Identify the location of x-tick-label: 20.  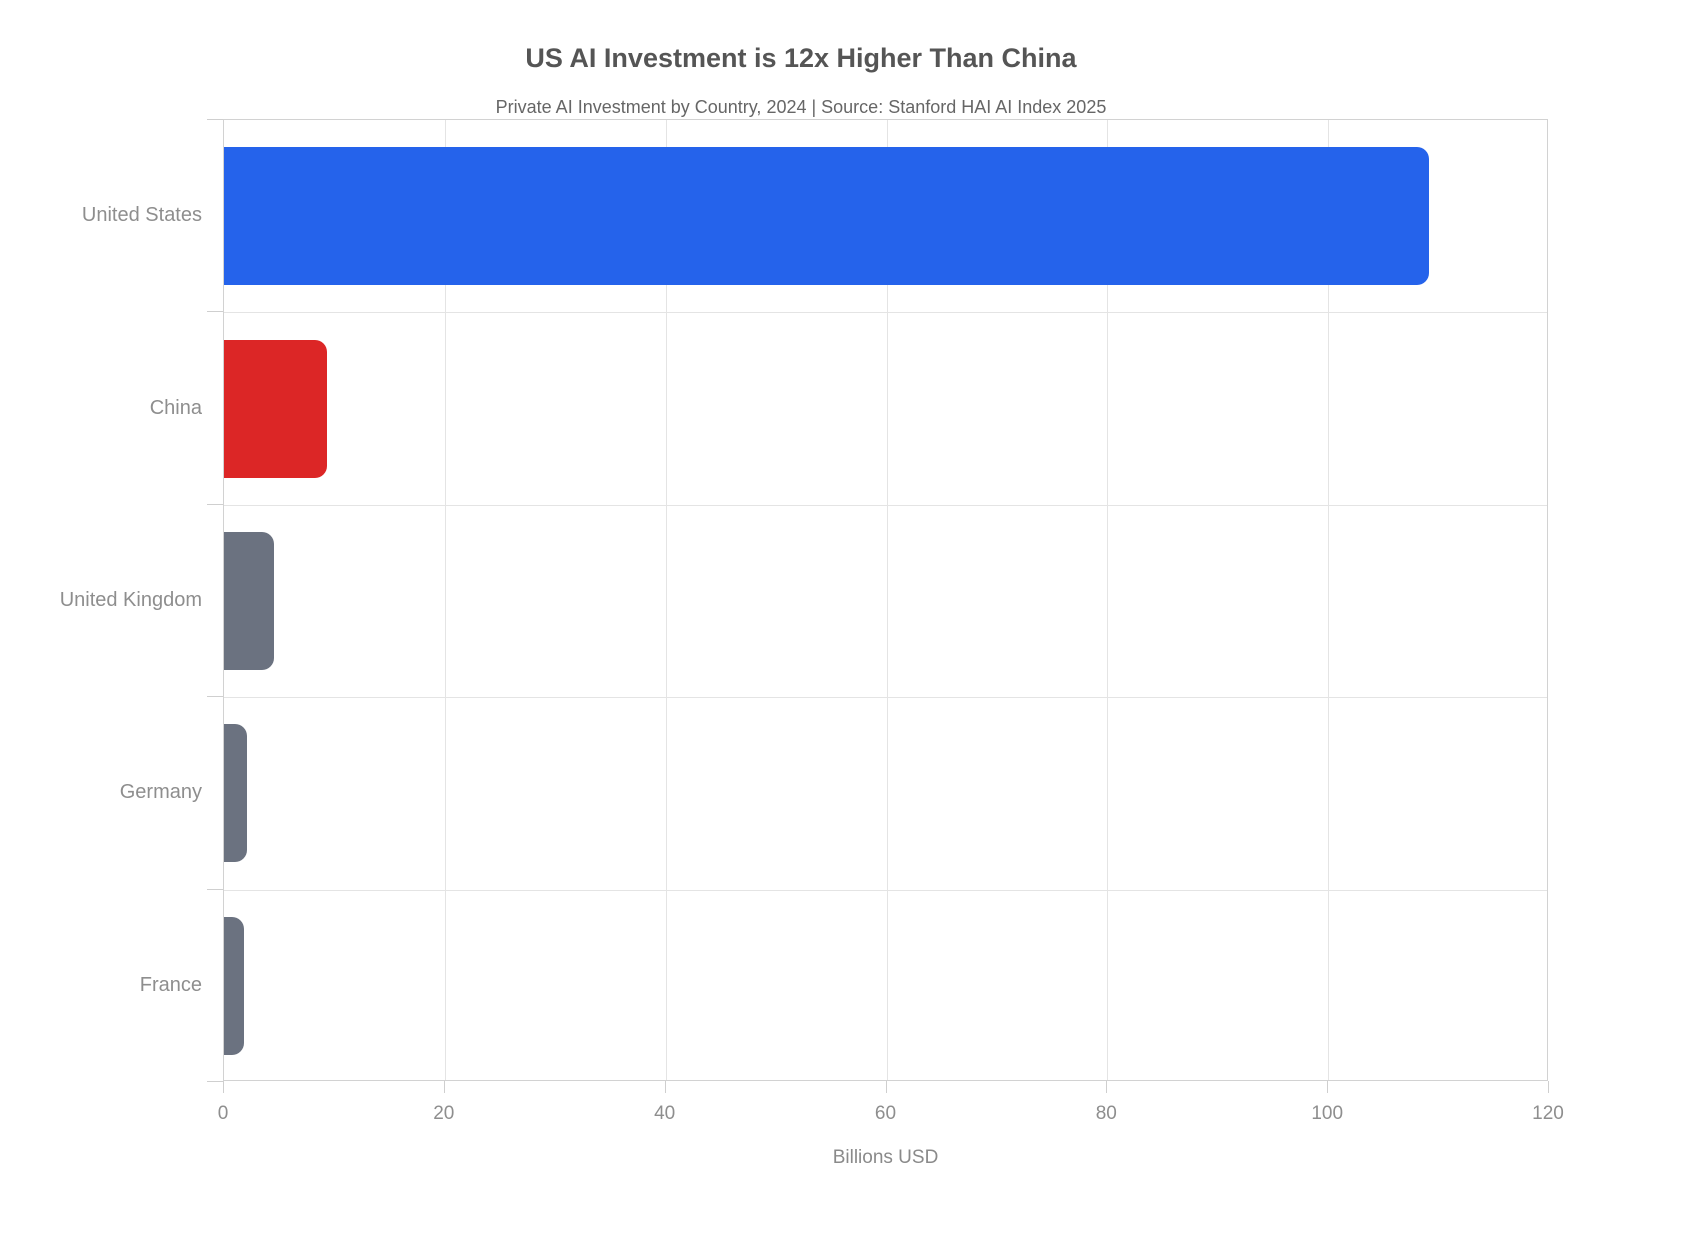
(444, 1113).